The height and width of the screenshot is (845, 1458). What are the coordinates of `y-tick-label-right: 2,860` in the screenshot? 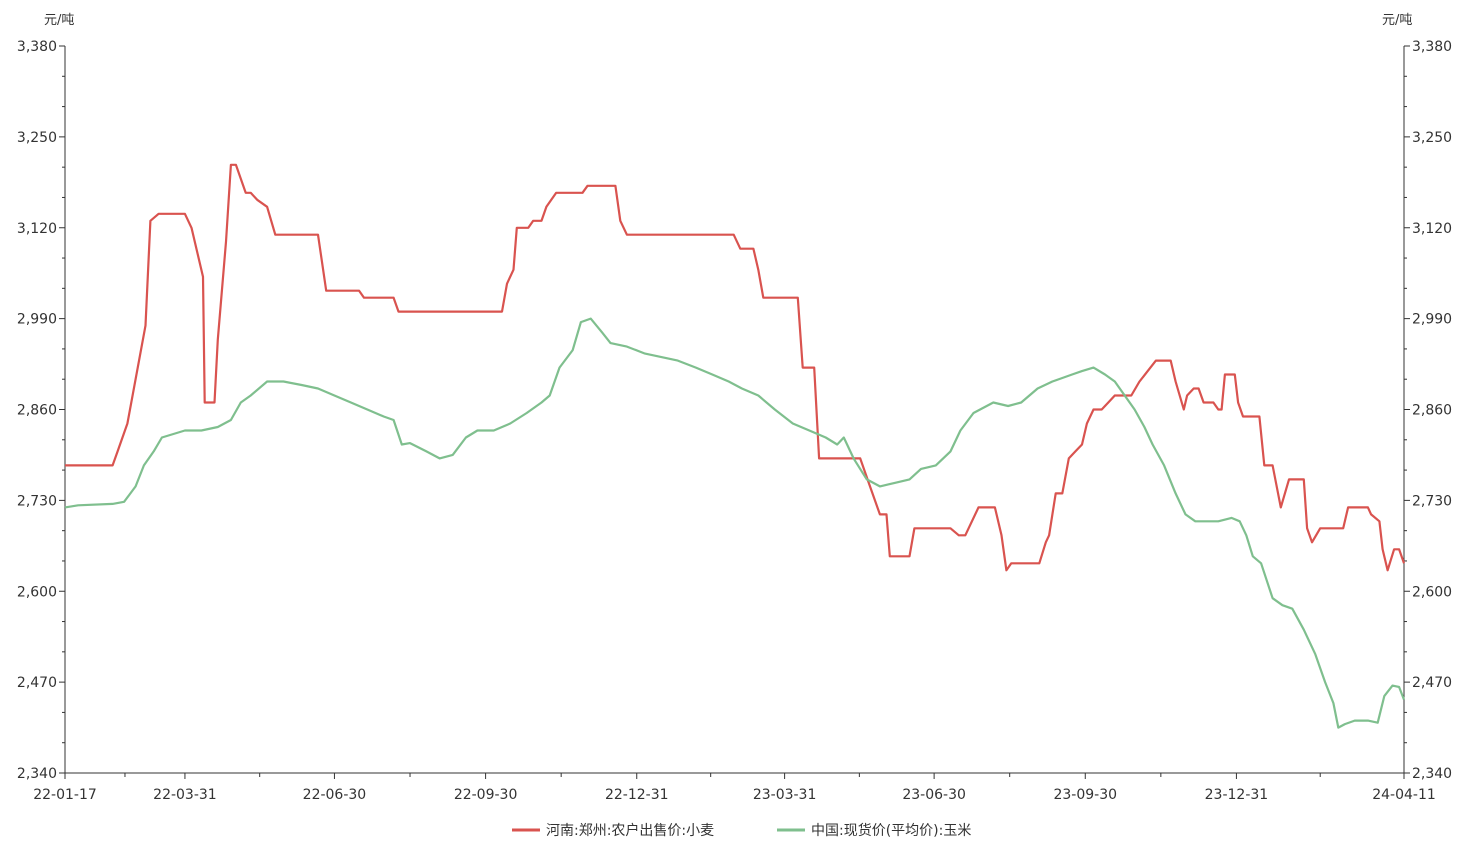 It's located at (1432, 411).